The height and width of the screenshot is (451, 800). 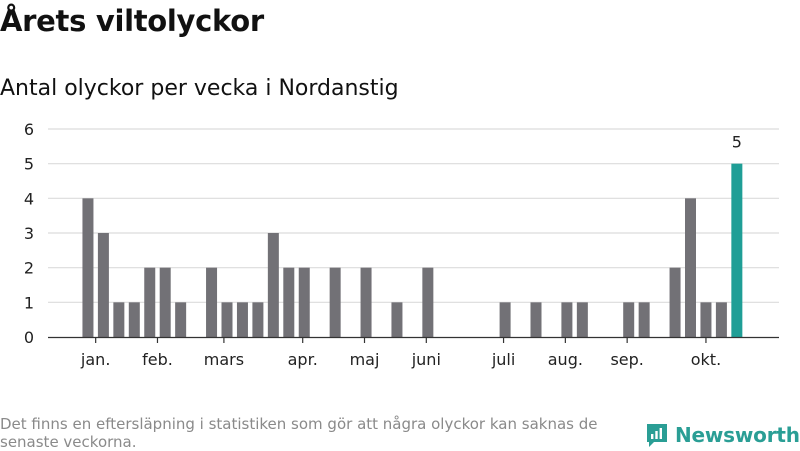 What do you see at coordinates (303, 359) in the screenshot?
I see `x-tick-label: apr.` at bounding box center [303, 359].